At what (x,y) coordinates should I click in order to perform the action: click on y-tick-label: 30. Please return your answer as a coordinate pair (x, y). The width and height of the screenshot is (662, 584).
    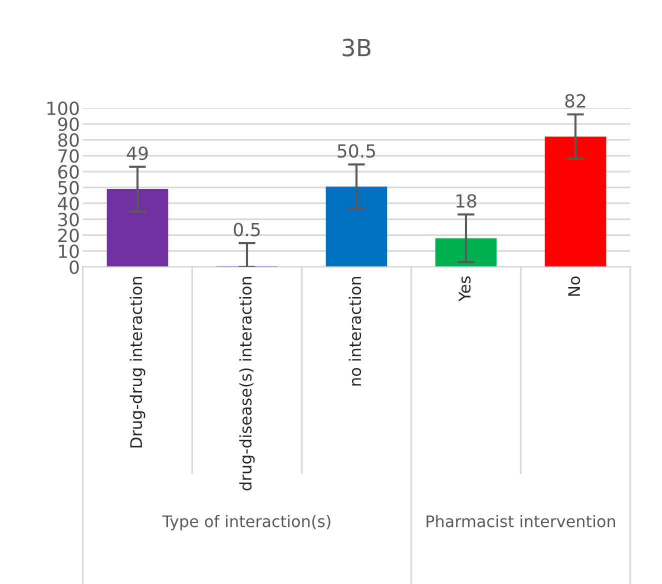
    Looking at the image, I should click on (68, 219).